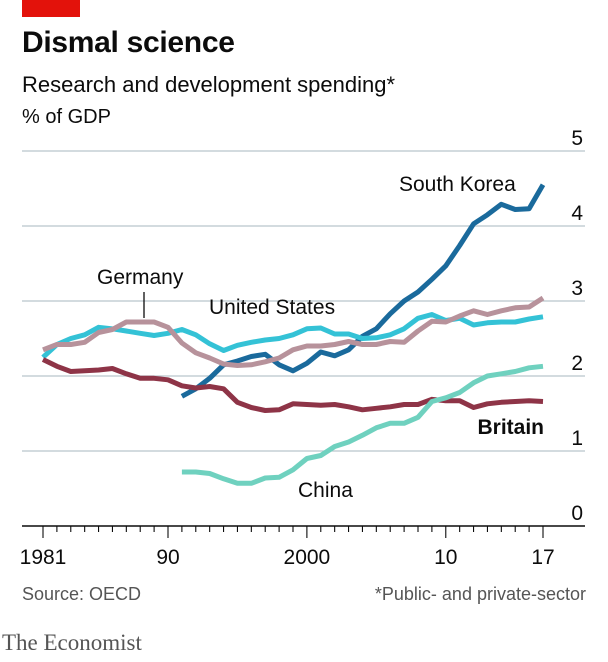 This screenshot has height=662, width=608. I want to click on footnote: *Public- and private-sector, so click(480, 594).